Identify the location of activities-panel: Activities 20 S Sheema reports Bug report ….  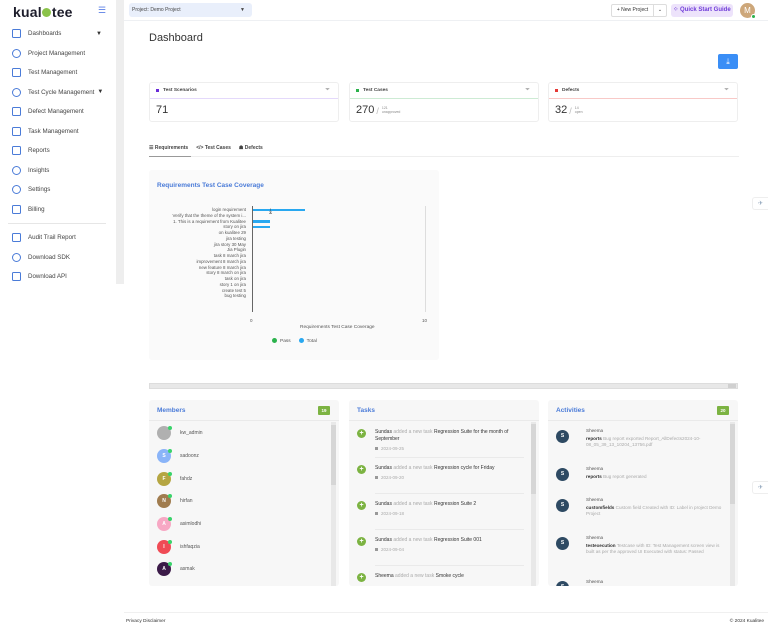
(643, 493).